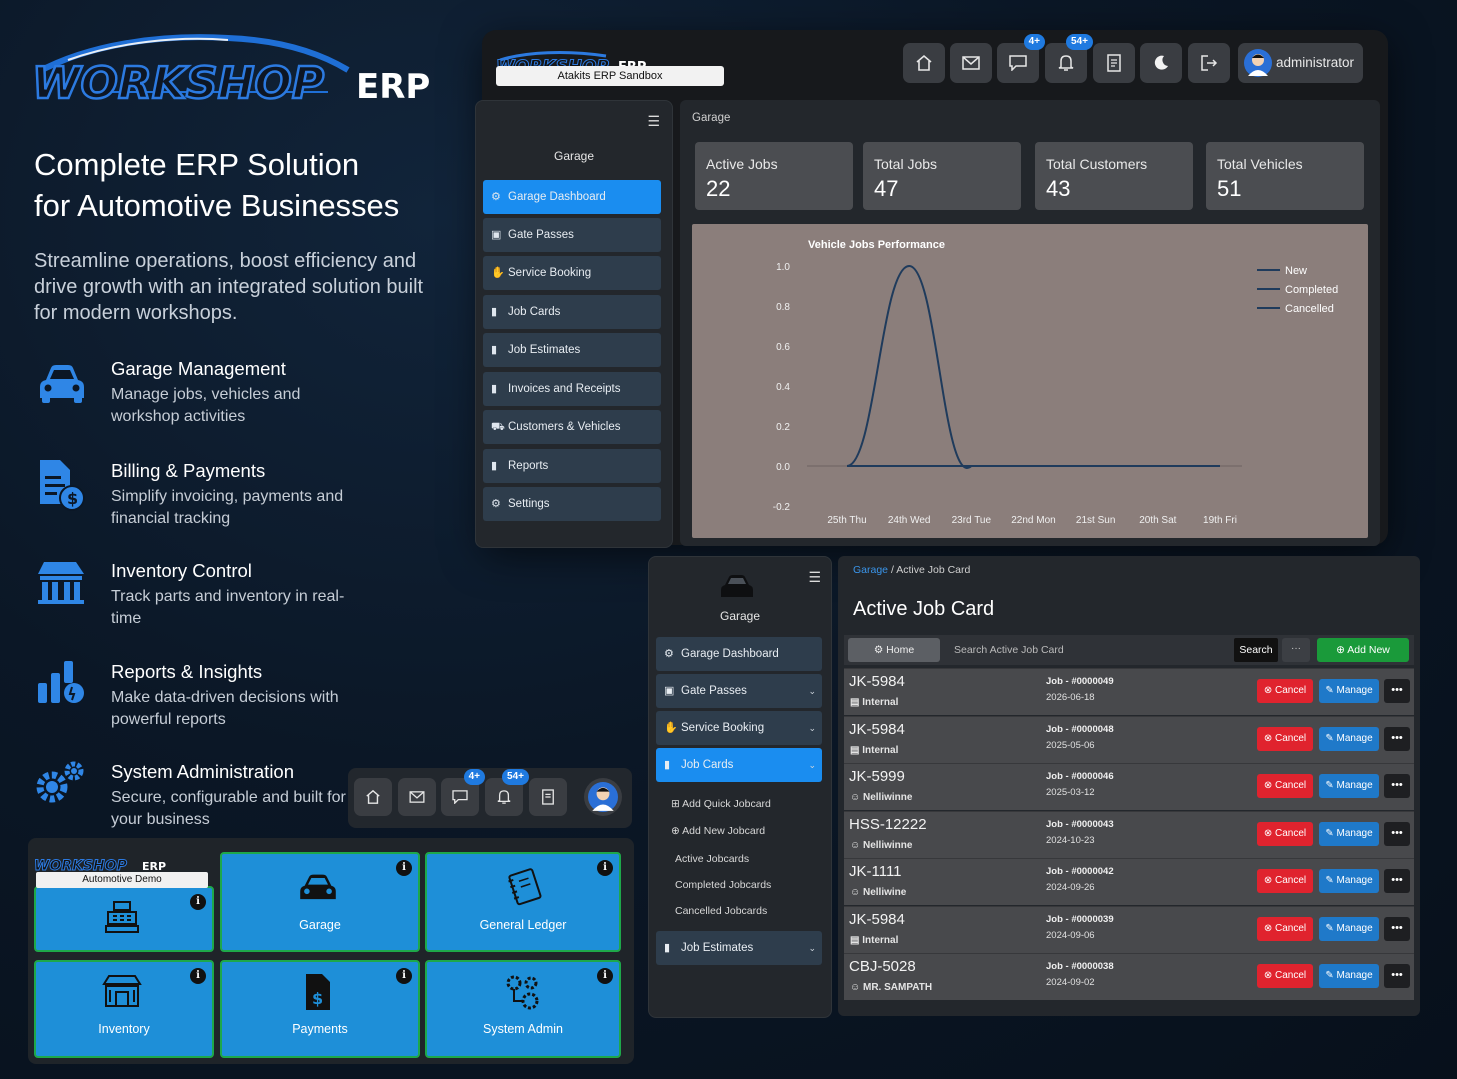 This screenshot has height=1079, width=1457. I want to click on module-tile-payments: $ Payments i, so click(320, 1009).